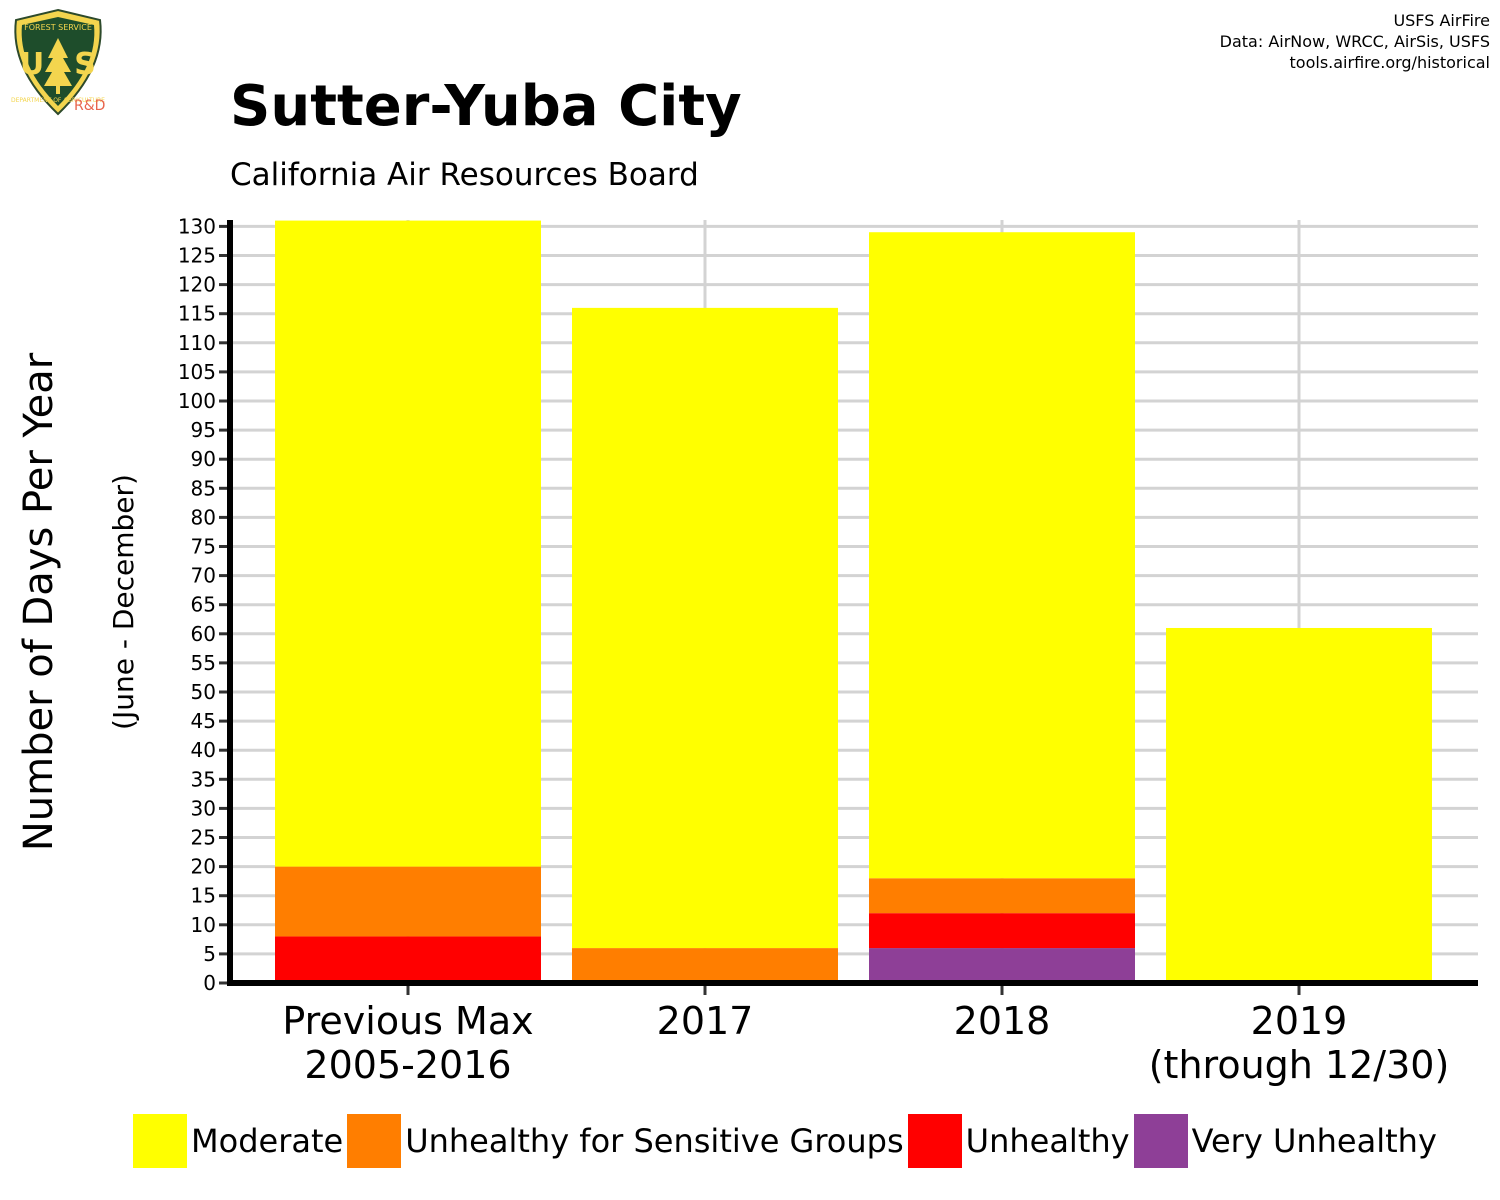 This screenshot has width=1500, height=1200. Describe the element at coordinates (1299, 1065) in the screenshot. I see `x-tick-label: (through 12/30)` at that location.